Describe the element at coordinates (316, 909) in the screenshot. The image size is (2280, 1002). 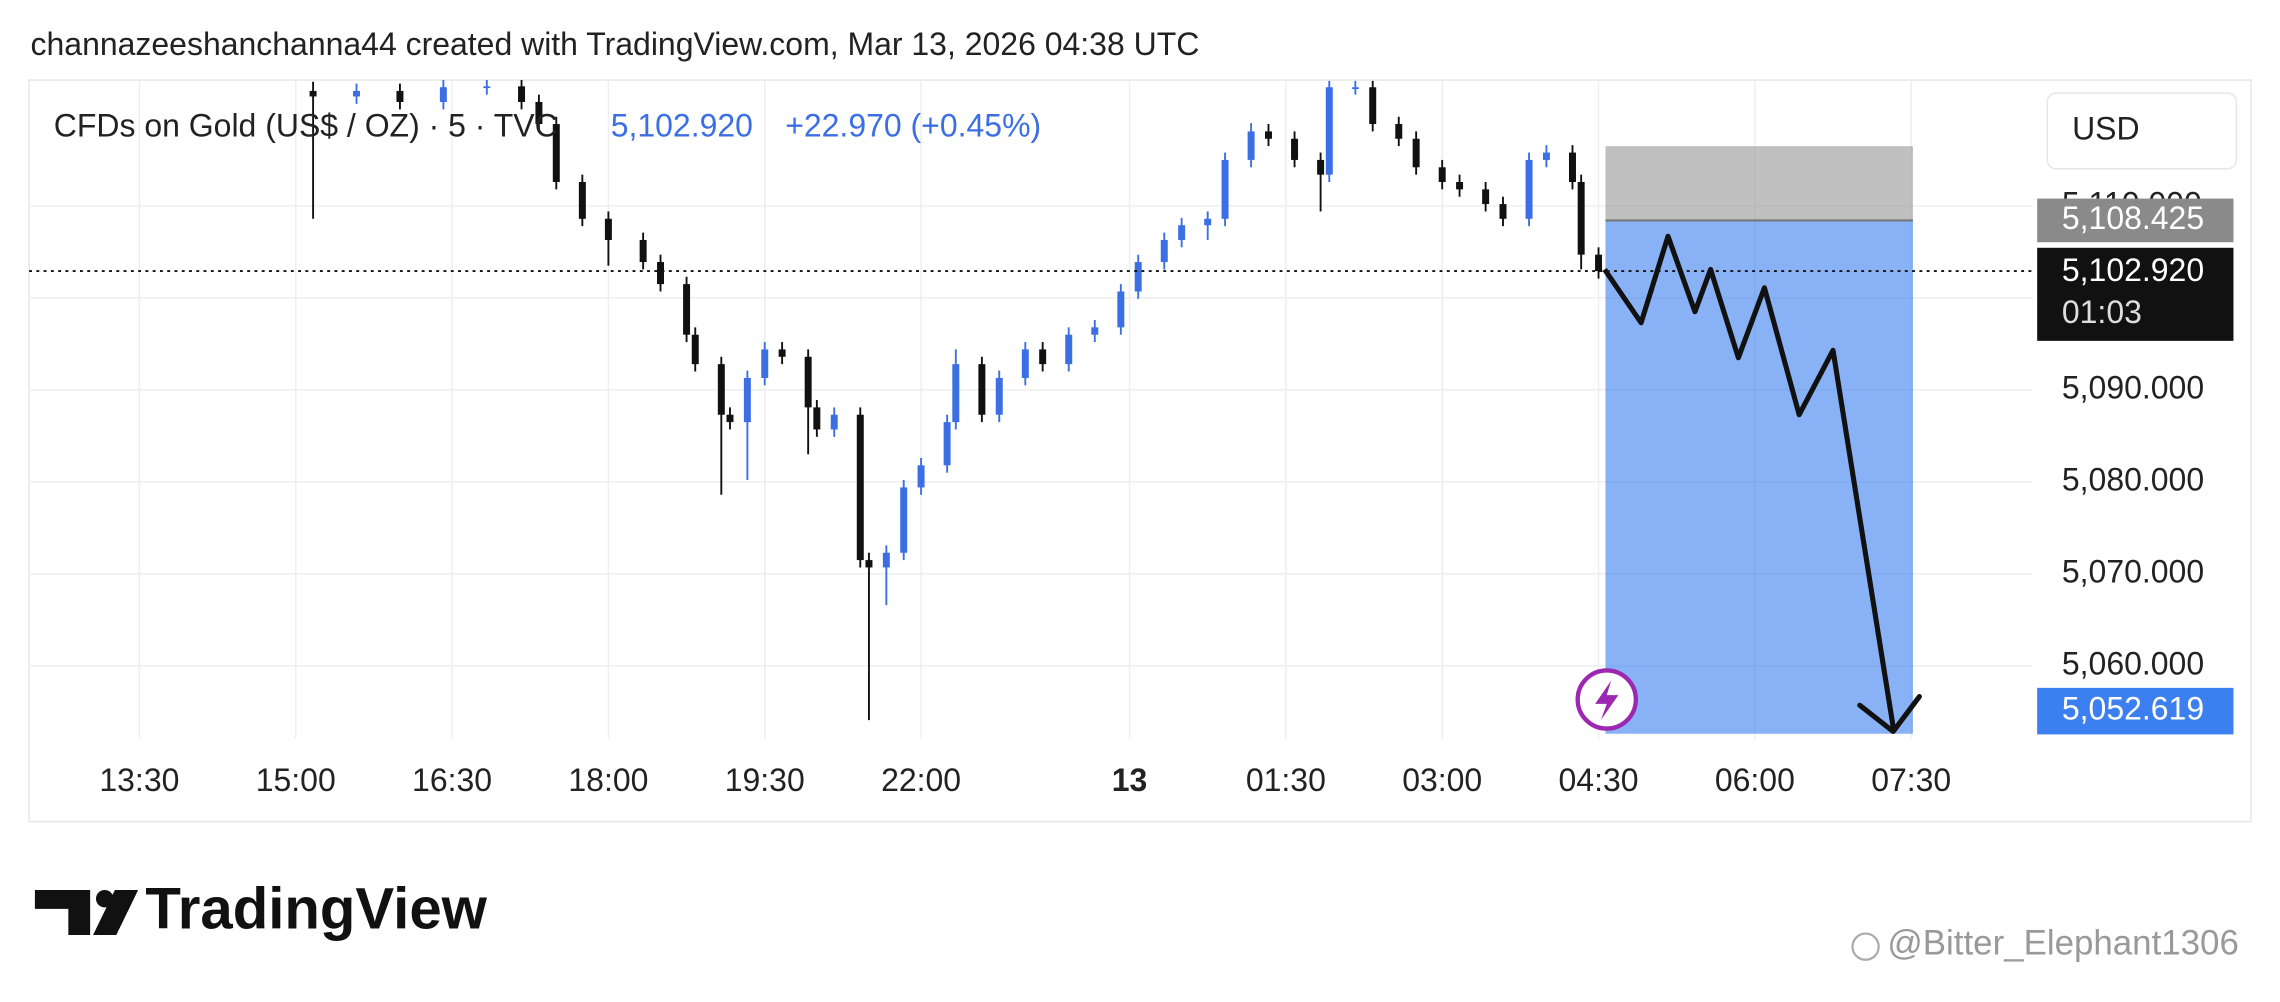
I see `brand: TradingView` at that location.